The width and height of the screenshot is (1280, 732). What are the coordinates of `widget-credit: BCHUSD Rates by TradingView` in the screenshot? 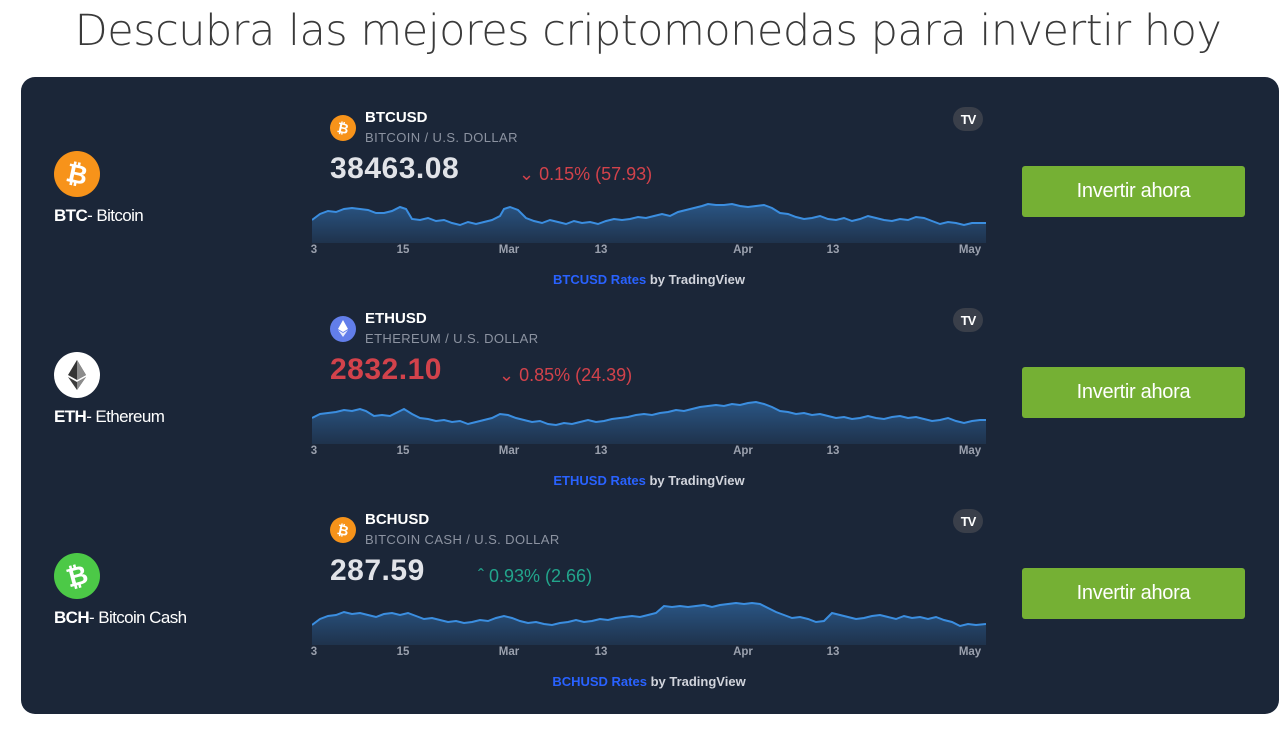 It's located at (649, 681).